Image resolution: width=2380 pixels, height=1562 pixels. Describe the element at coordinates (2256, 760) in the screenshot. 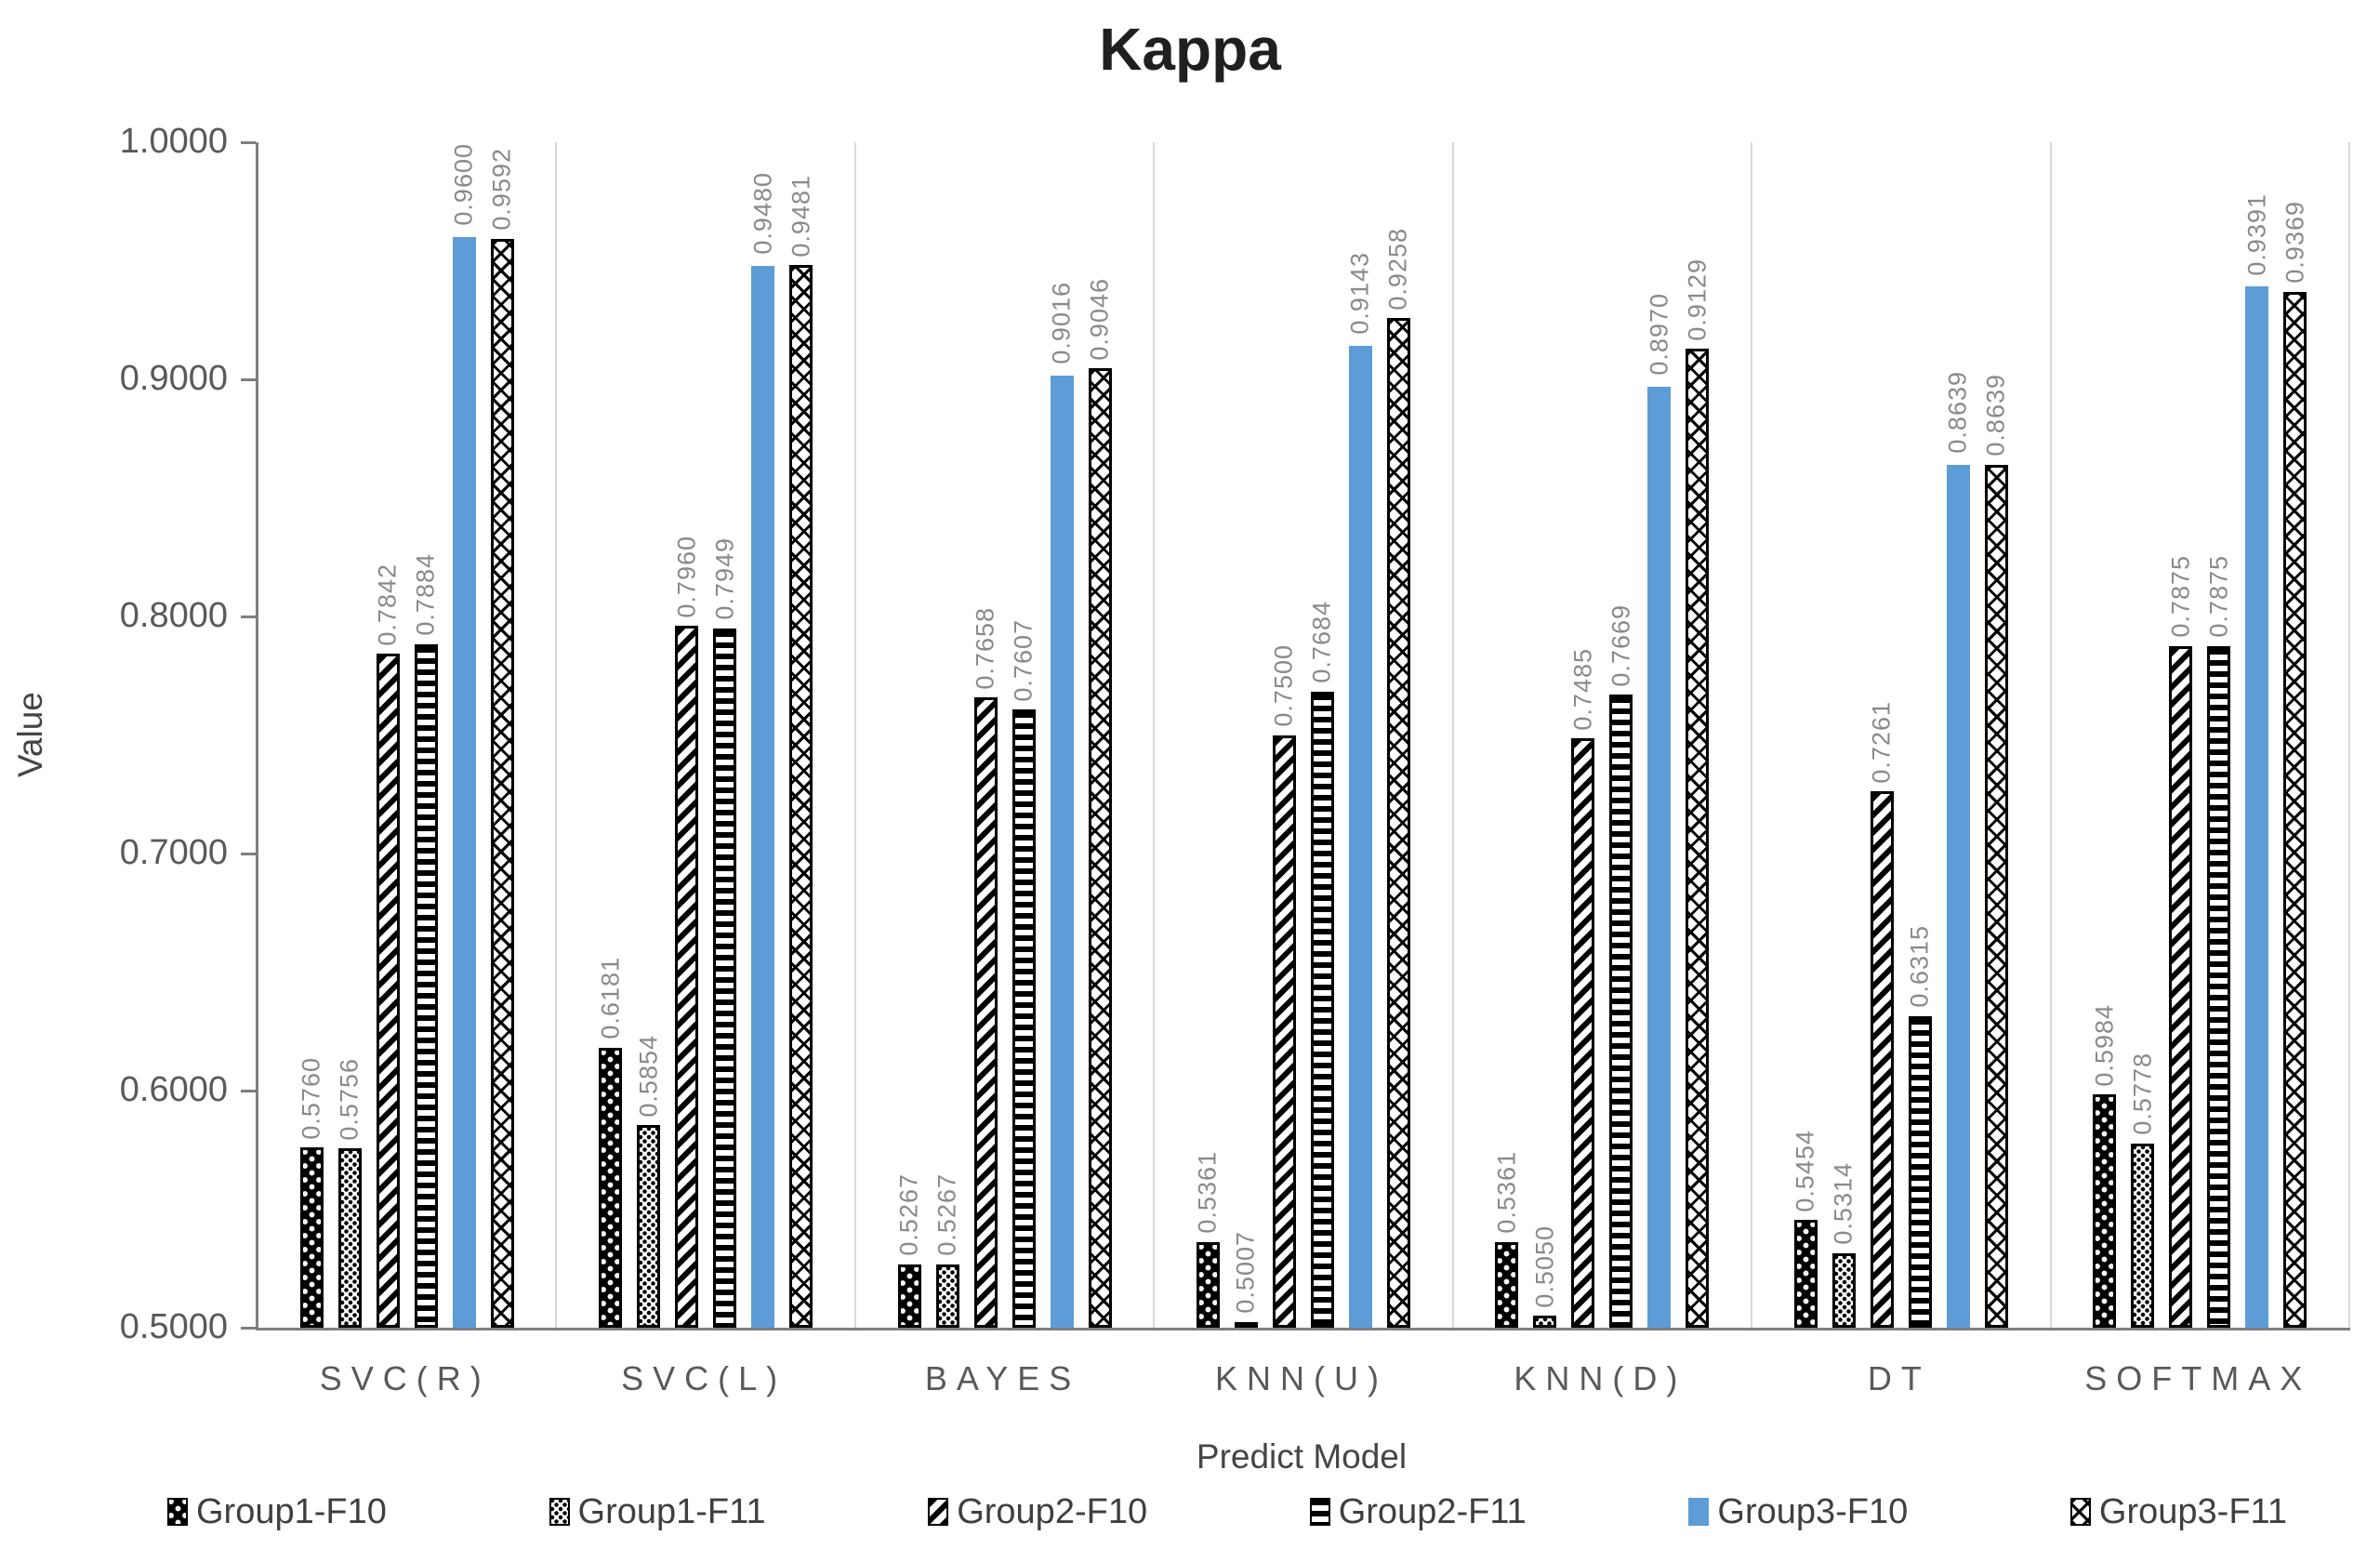

I see `bar-Group3-F10: 0.9391` at that location.